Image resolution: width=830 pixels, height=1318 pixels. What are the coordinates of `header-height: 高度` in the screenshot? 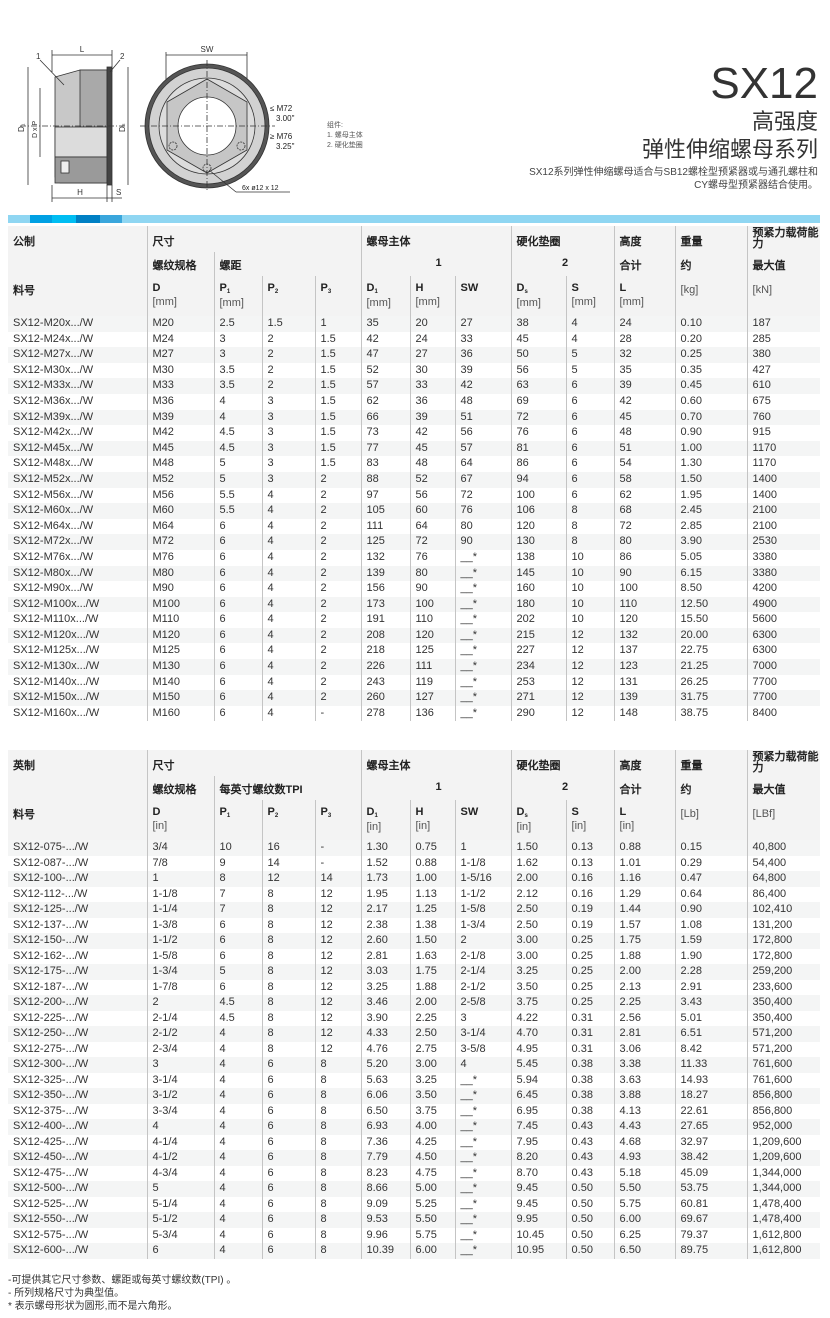 It's located at (644, 239).